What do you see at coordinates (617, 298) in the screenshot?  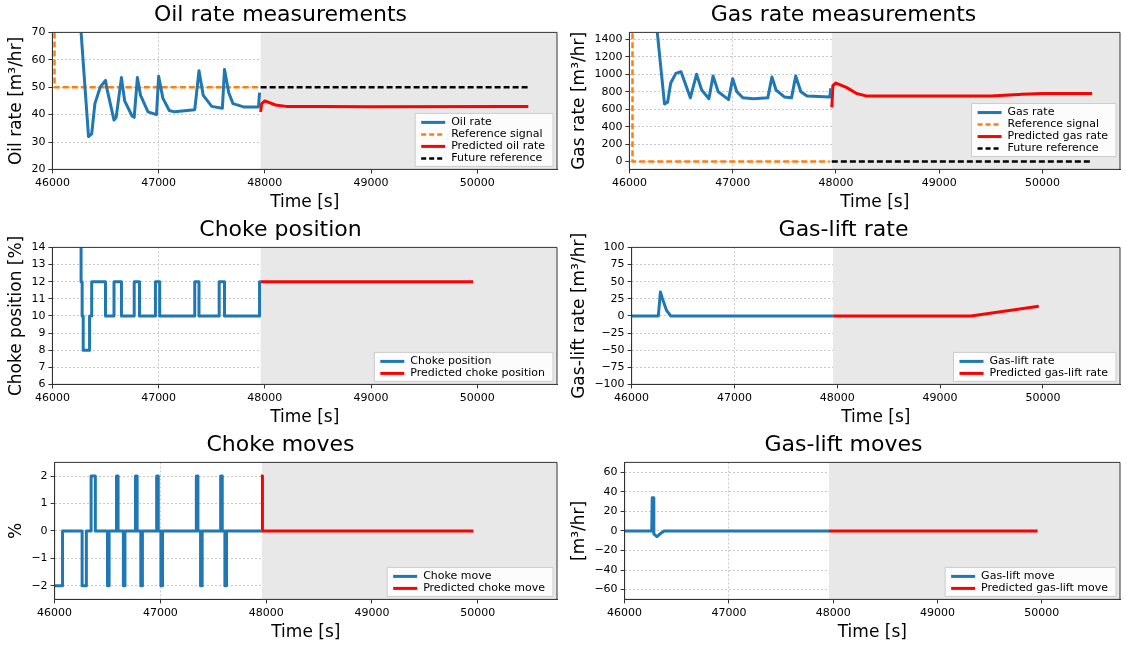 I see `y-tick-label: 25` at bounding box center [617, 298].